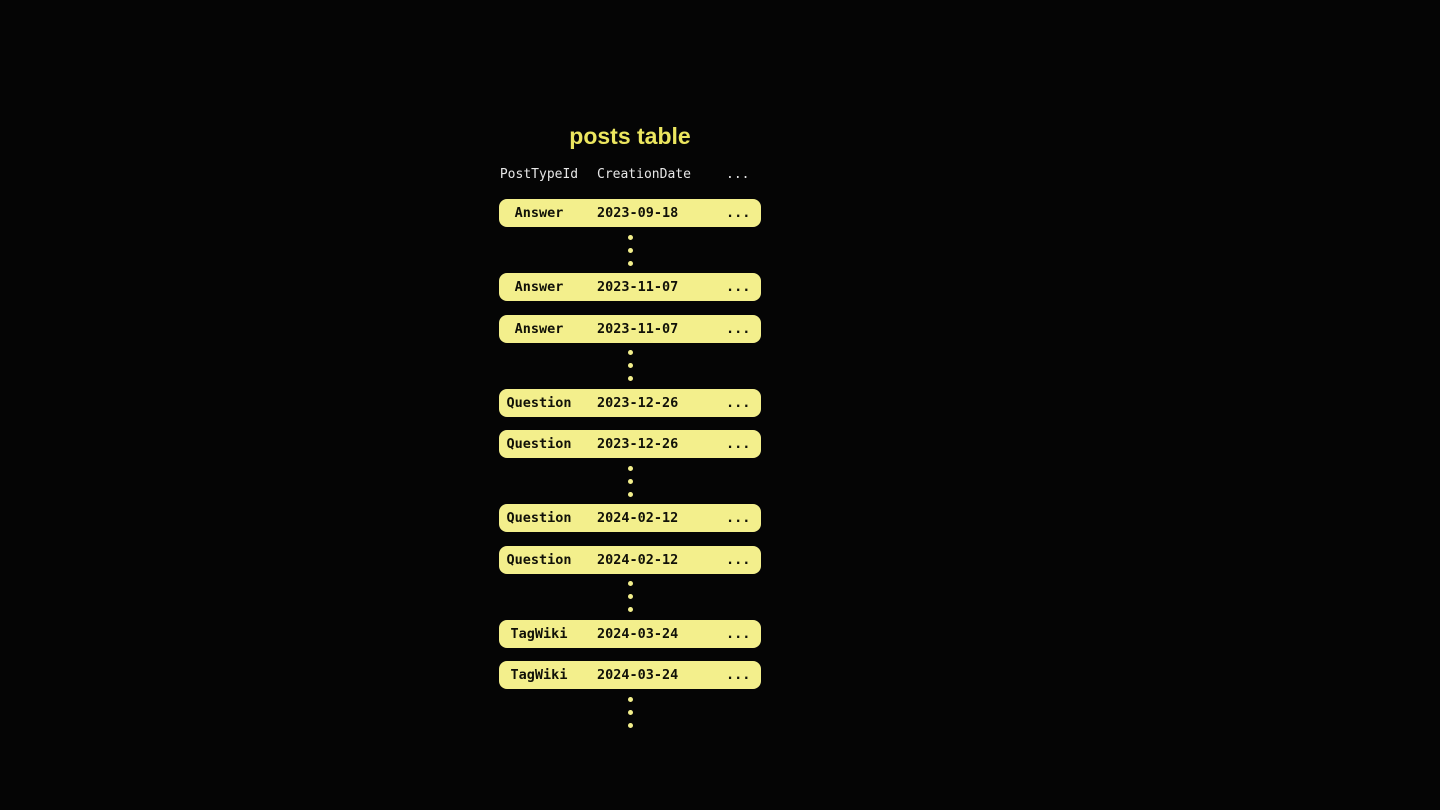 This screenshot has height=810, width=1440. Describe the element at coordinates (539, 174) in the screenshot. I see `header-post-type-id: PostTypeId` at that location.